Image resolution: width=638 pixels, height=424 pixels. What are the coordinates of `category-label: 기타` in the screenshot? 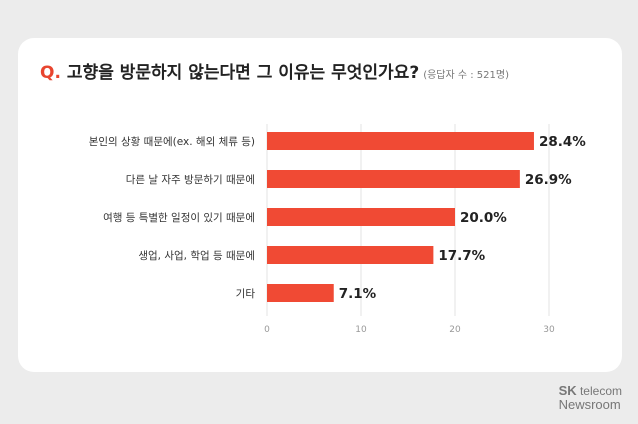 It's located at (246, 294).